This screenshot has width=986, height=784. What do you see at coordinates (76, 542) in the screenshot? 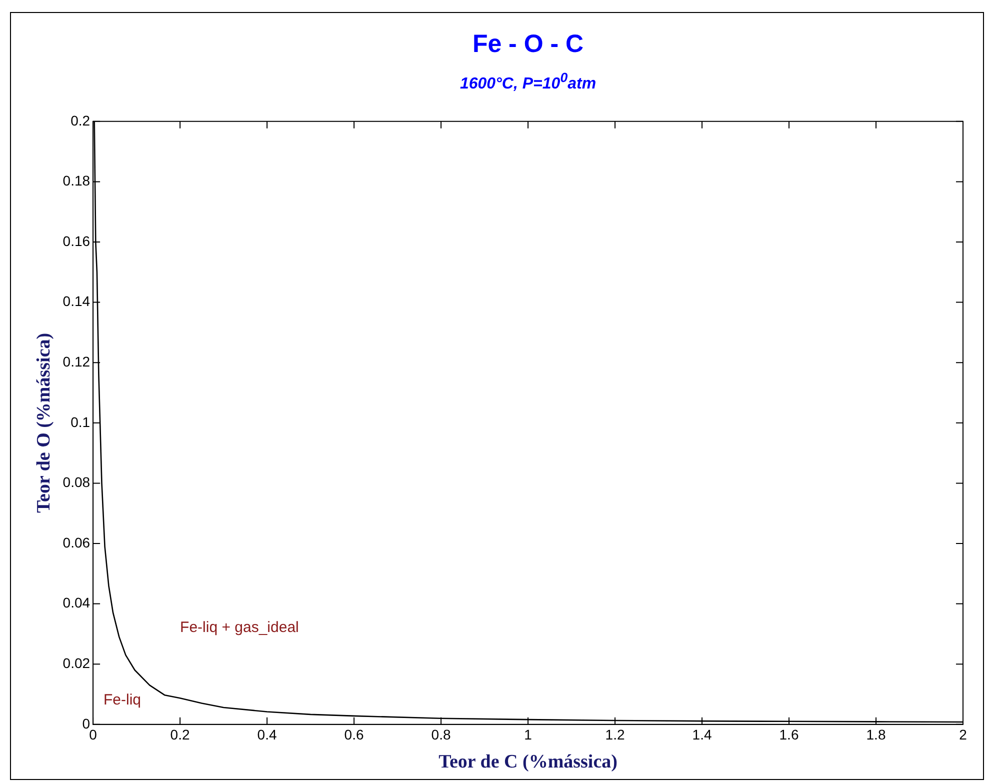
I see `y-tick-label: 0.06` at bounding box center [76, 542].